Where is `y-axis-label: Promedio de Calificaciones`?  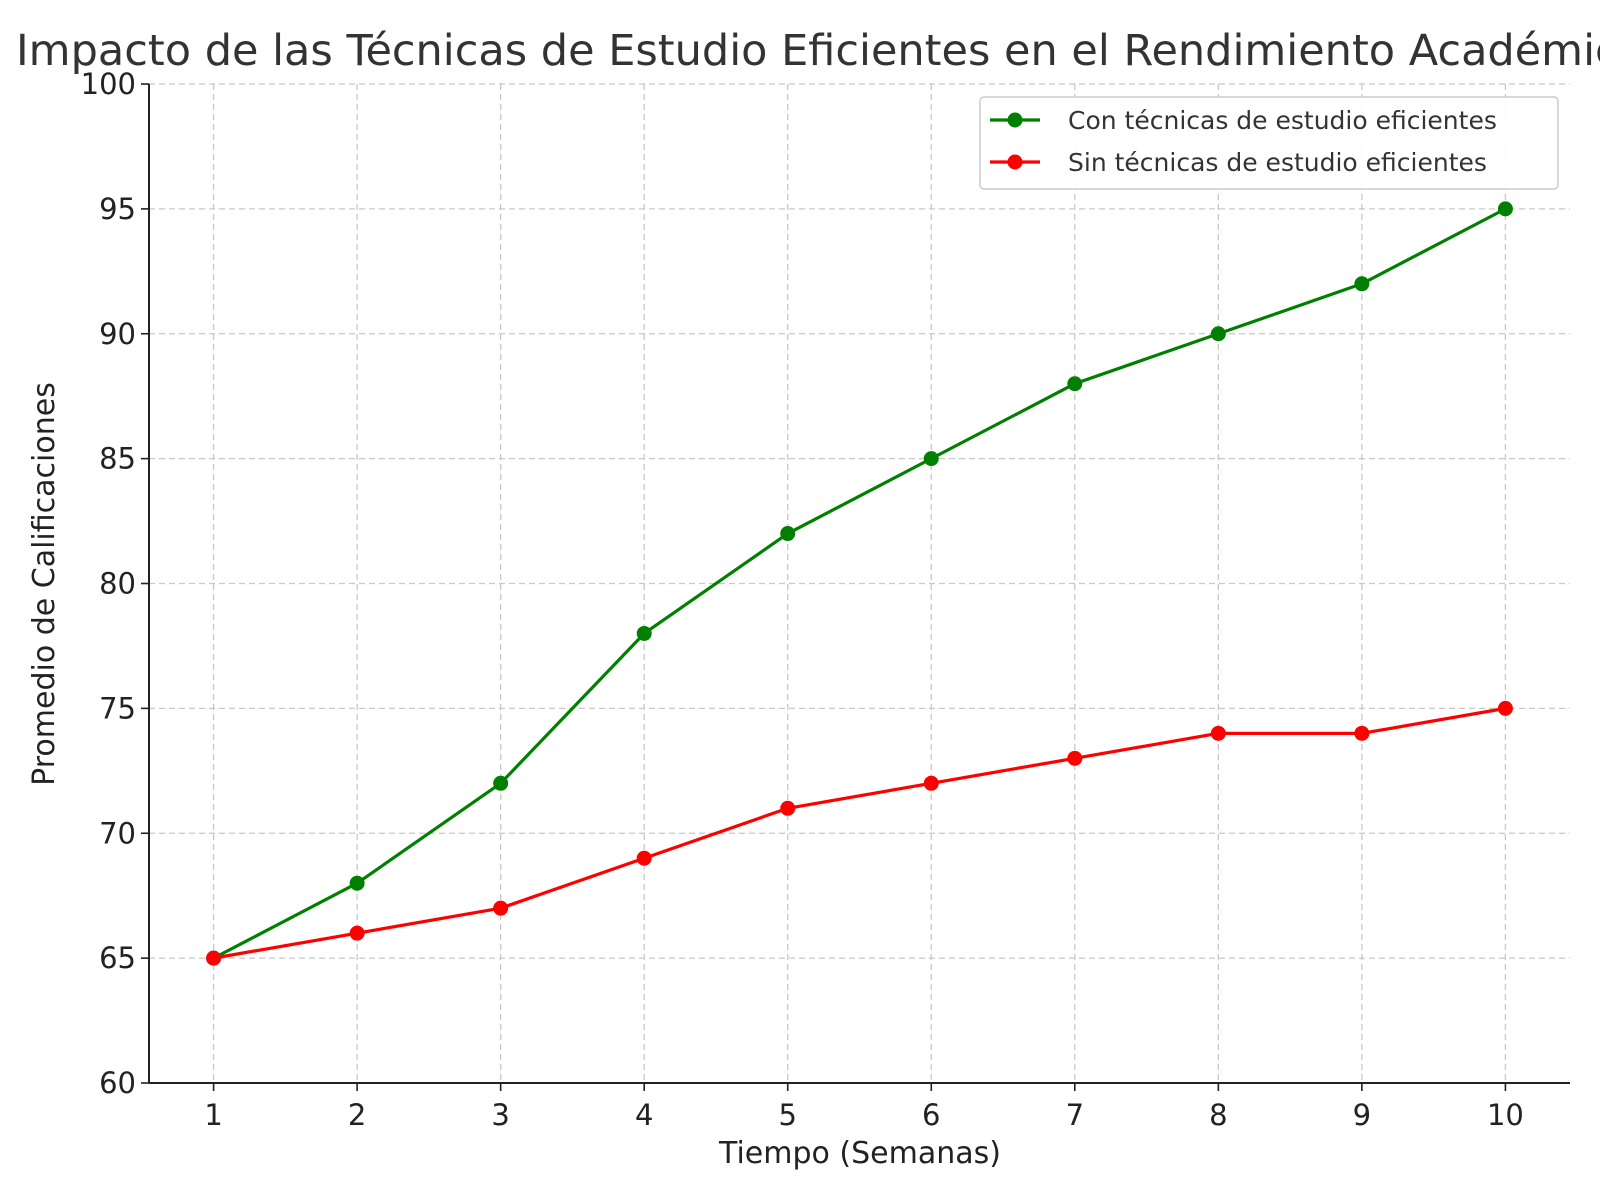 y-axis-label: Promedio de Calificaciones is located at coordinates (44, 584).